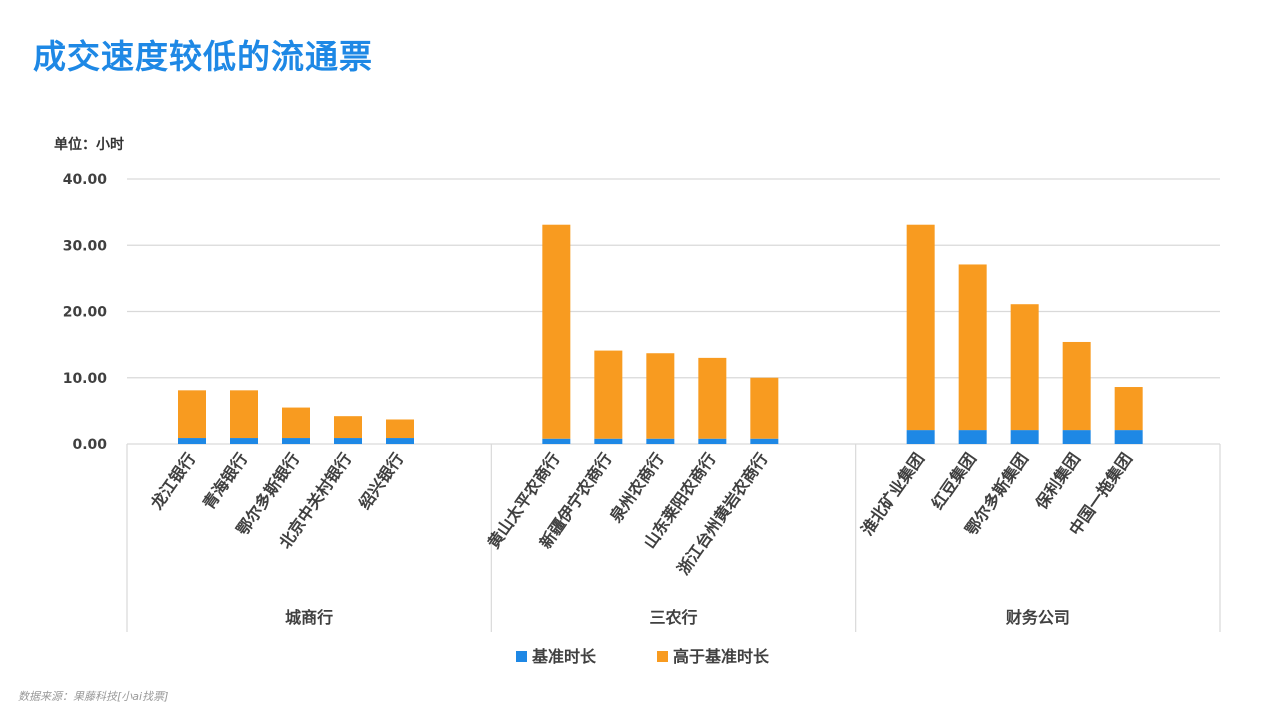 Image resolution: width=1280 pixels, height=720 pixels. What do you see at coordinates (1057, 481) in the screenshot?
I see `category-label: 保利集团` at bounding box center [1057, 481].